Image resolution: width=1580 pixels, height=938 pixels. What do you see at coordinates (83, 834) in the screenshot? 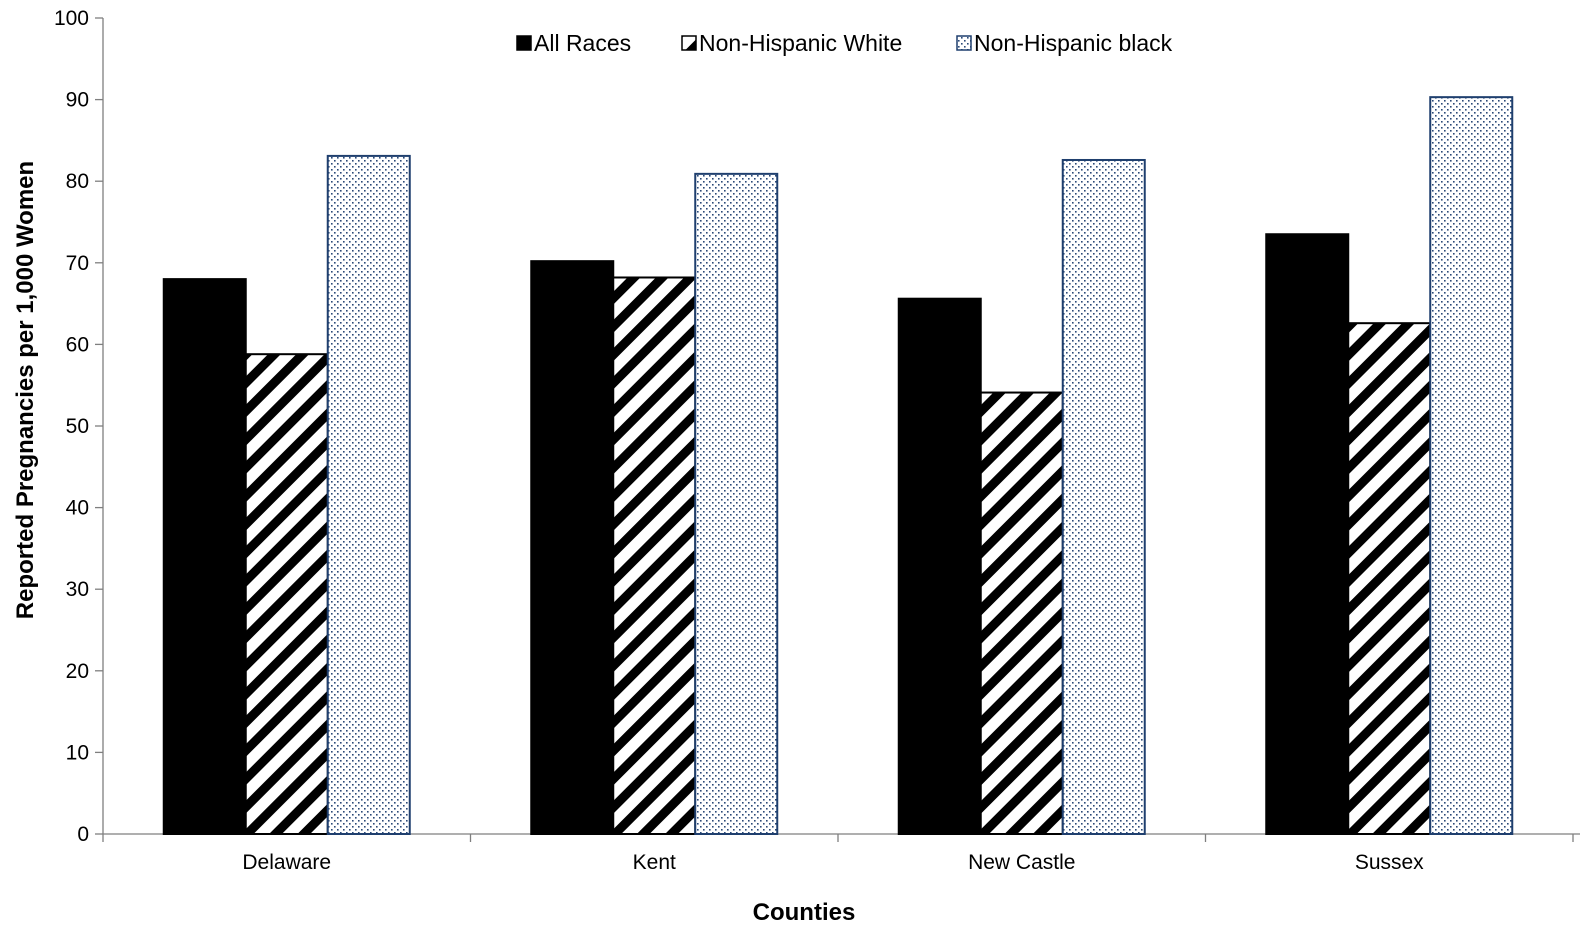
I see `y-tick-label: 0` at bounding box center [83, 834].